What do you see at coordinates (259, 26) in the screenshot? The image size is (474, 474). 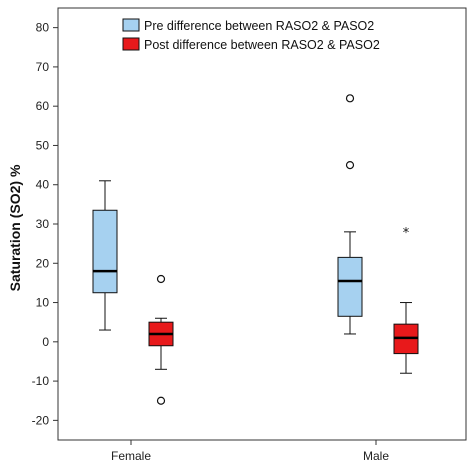 I see `legend-label: Pre difference between RASO2 & PASO2` at bounding box center [259, 26].